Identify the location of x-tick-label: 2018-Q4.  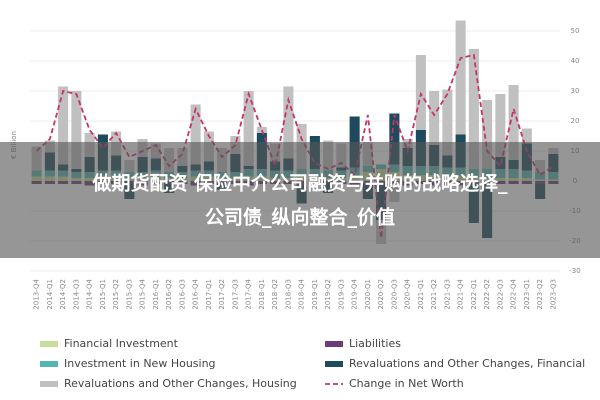
(302, 293).